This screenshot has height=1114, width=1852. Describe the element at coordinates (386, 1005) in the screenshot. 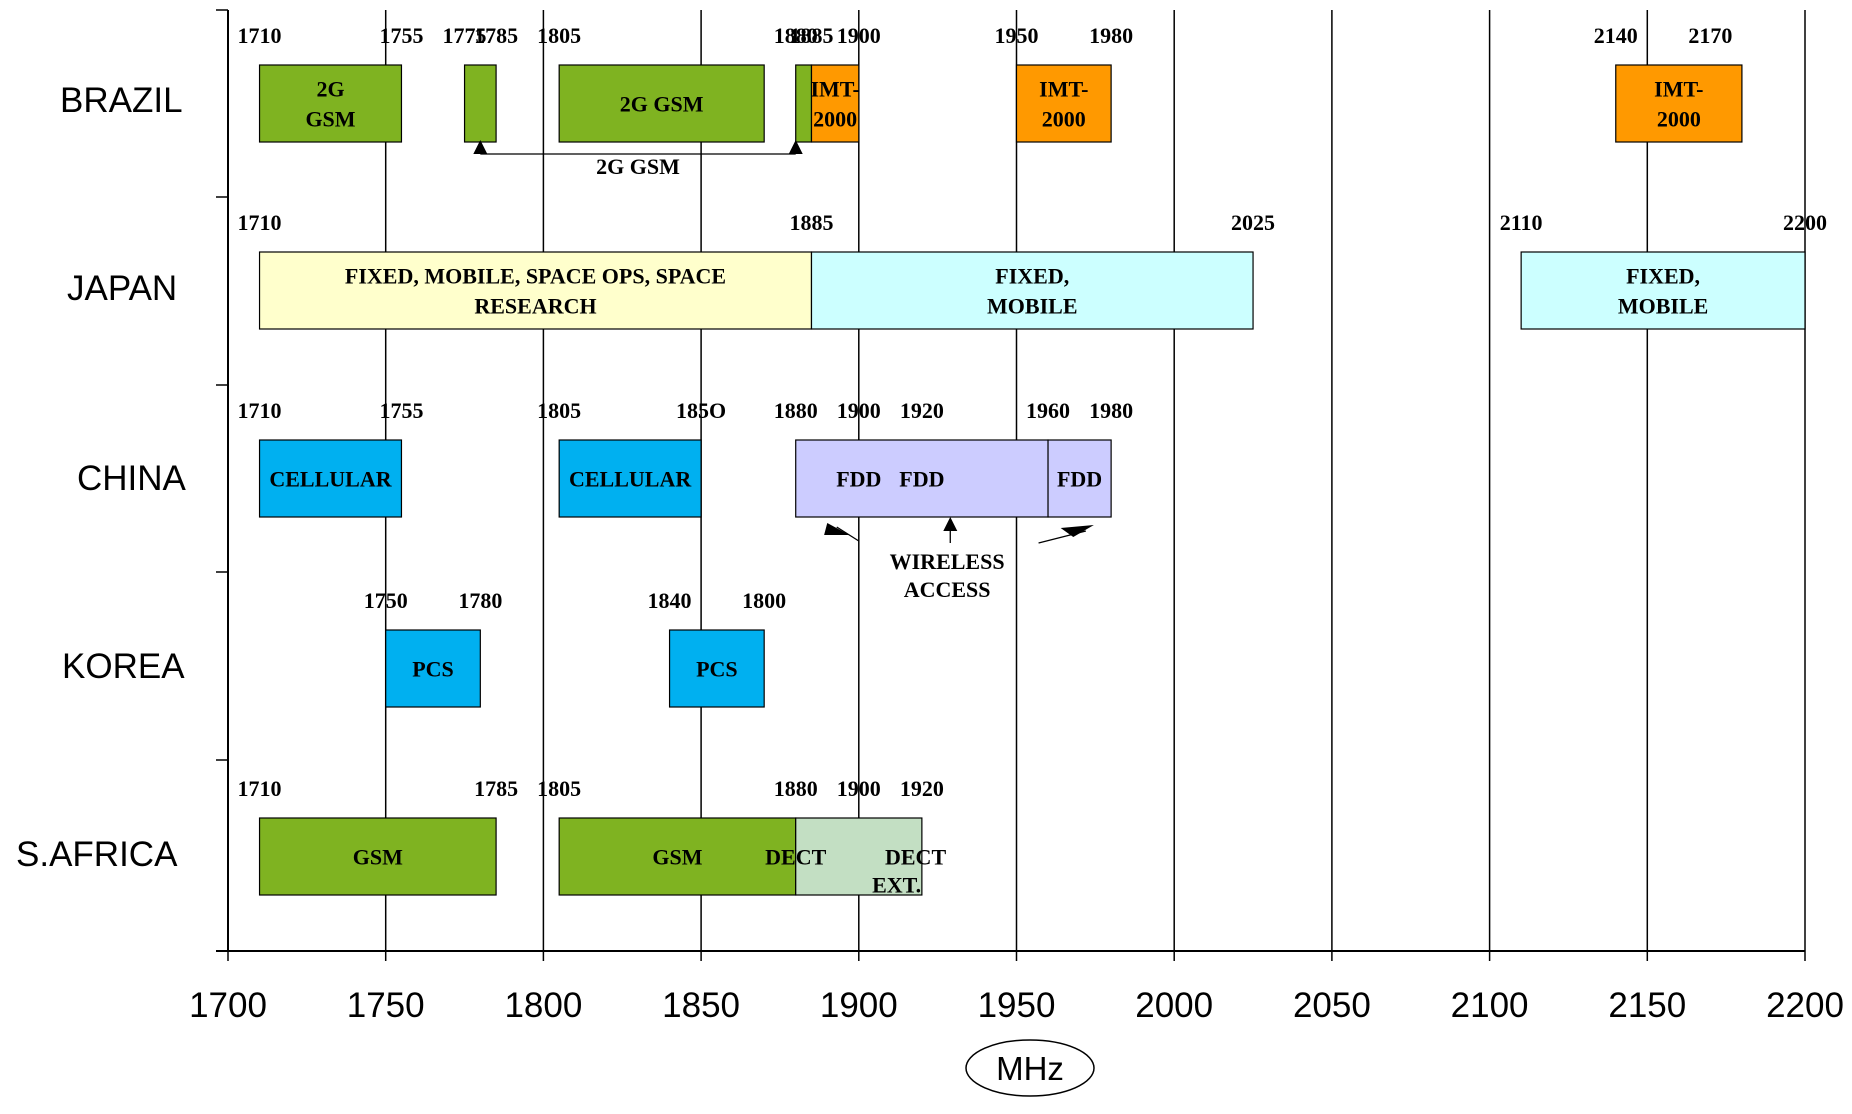

I see `x-tick-label: 1750` at that location.